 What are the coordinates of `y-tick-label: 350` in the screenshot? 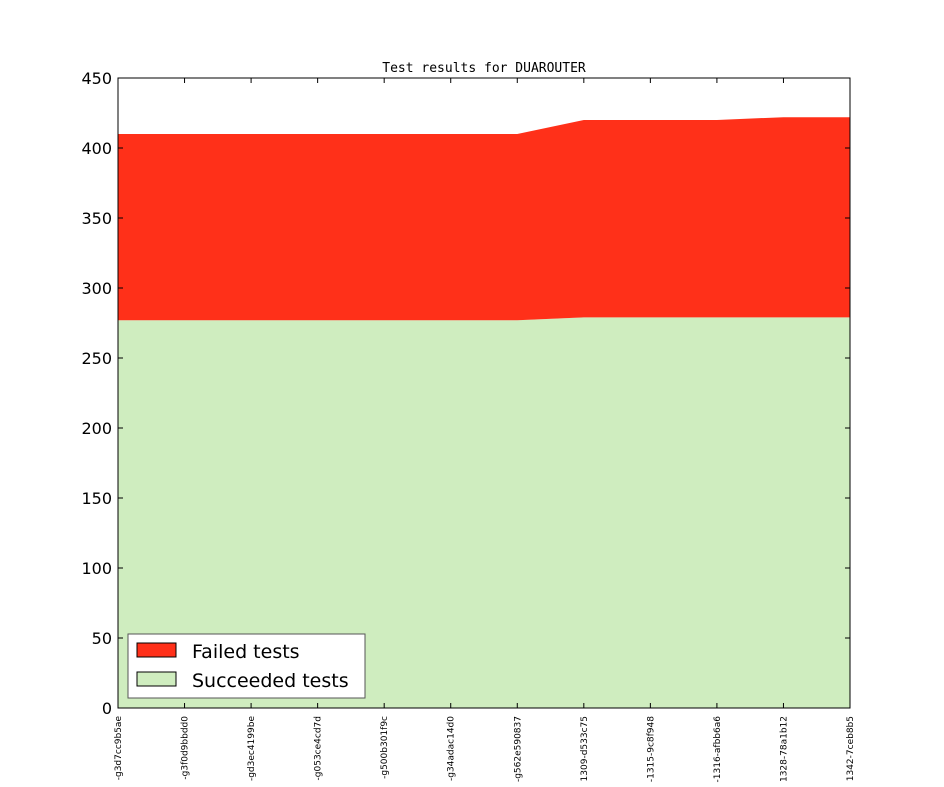 It's located at (96, 218).